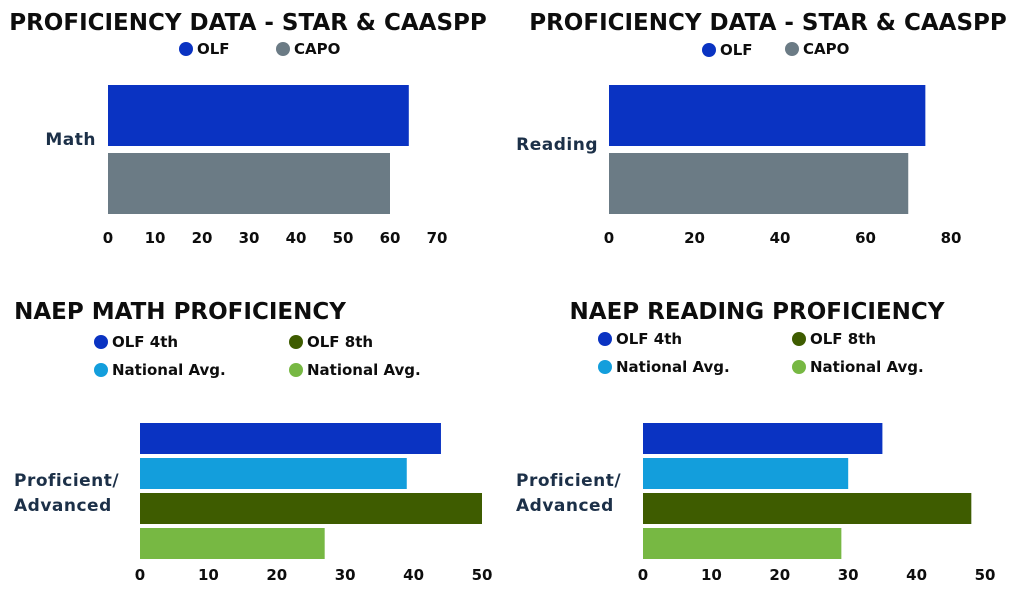 This screenshot has height=598, width=1024. Describe the element at coordinates (951, 238) in the screenshot. I see `tick-label: 80` at that location.